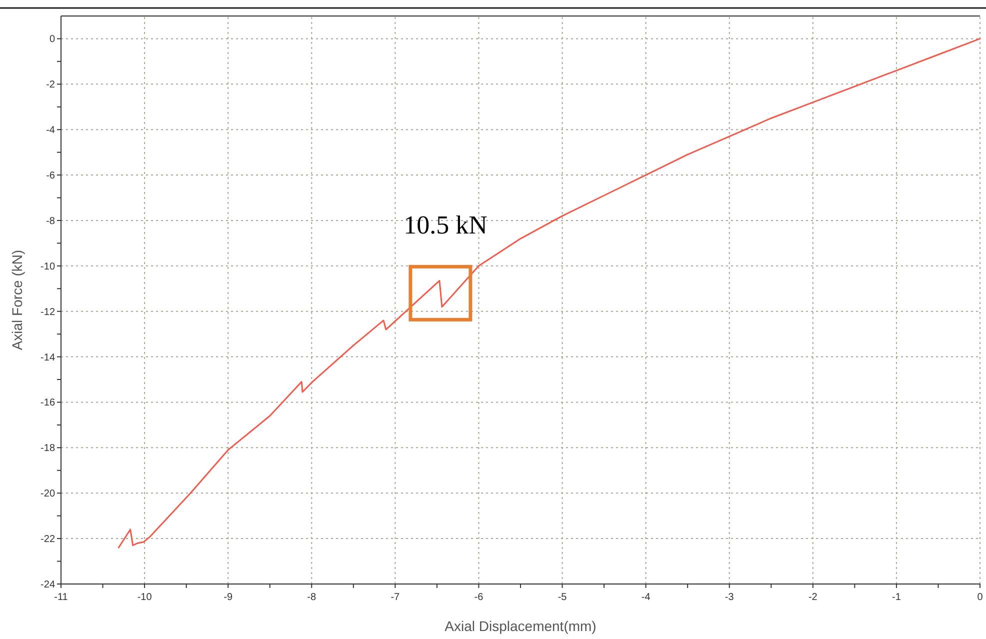 The height and width of the screenshot is (639, 986). Describe the element at coordinates (479, 597) in the screenshot. I see `x-tick-label: -6` at that location.